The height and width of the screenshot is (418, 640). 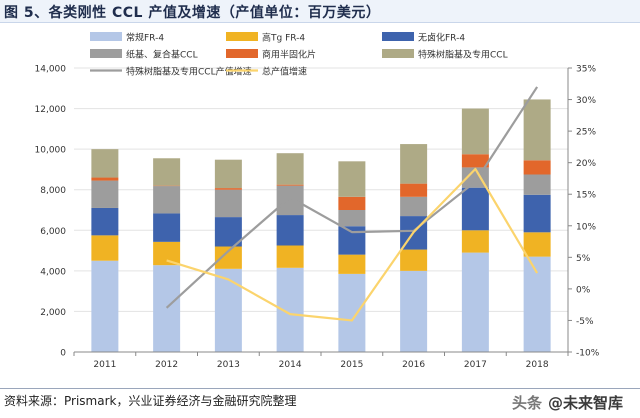 I want to click on x-tick-label: 2015, so click(x=351, y=365).